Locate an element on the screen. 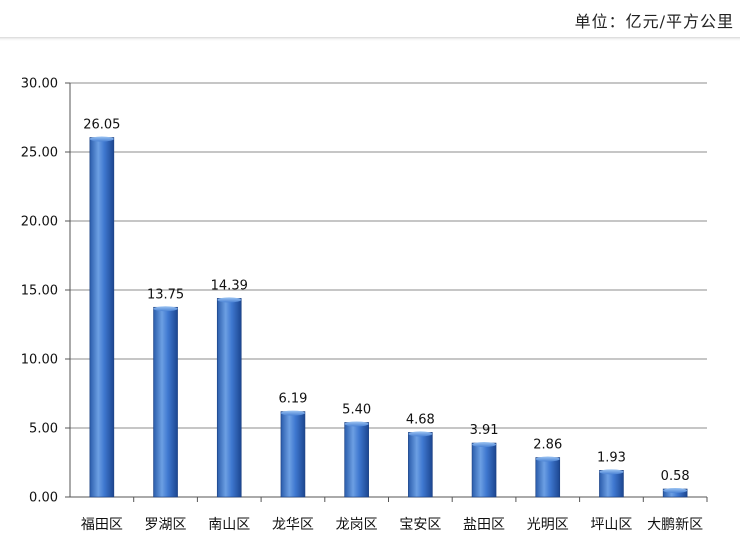 The width and height of the screenshot is (740, 548). category-label: 龙华区 is located at coordinates (293, 525).